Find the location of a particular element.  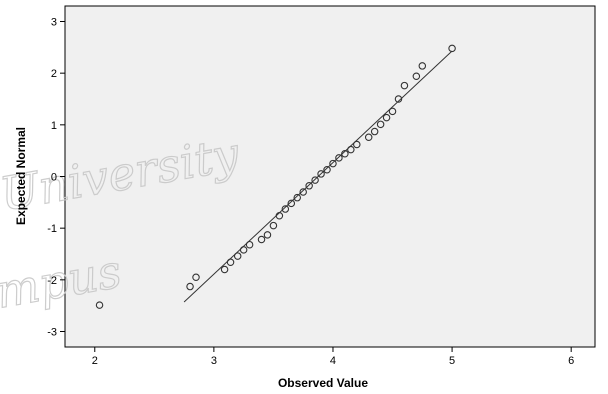

x-axis-title: Observed Value is located at coordinates (323, 383).